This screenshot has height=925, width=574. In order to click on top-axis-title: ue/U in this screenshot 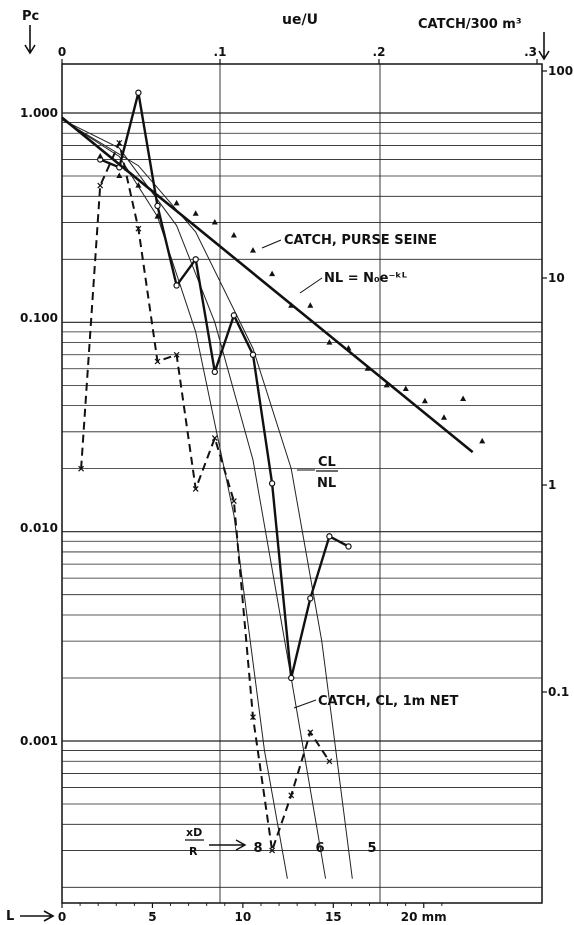, I will do `click(300, 20)`.